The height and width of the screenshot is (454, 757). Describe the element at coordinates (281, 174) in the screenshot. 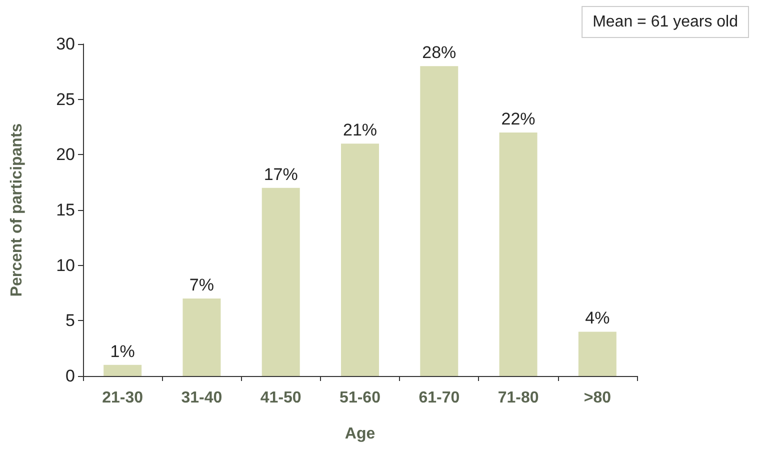

I see `data-label: 17%` at that location.